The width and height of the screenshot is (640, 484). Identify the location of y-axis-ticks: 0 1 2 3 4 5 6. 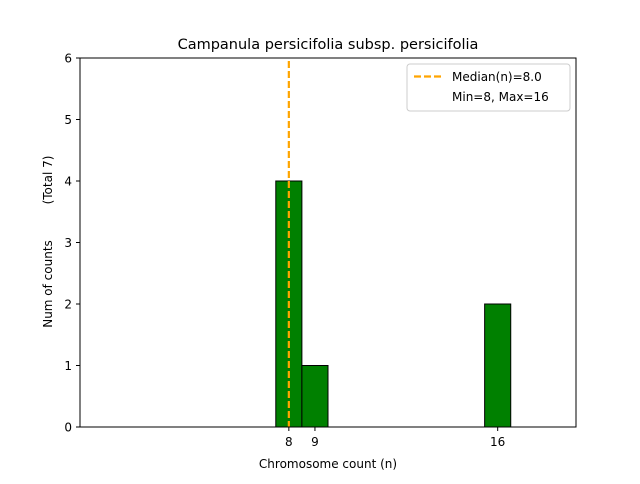
(72, 243).